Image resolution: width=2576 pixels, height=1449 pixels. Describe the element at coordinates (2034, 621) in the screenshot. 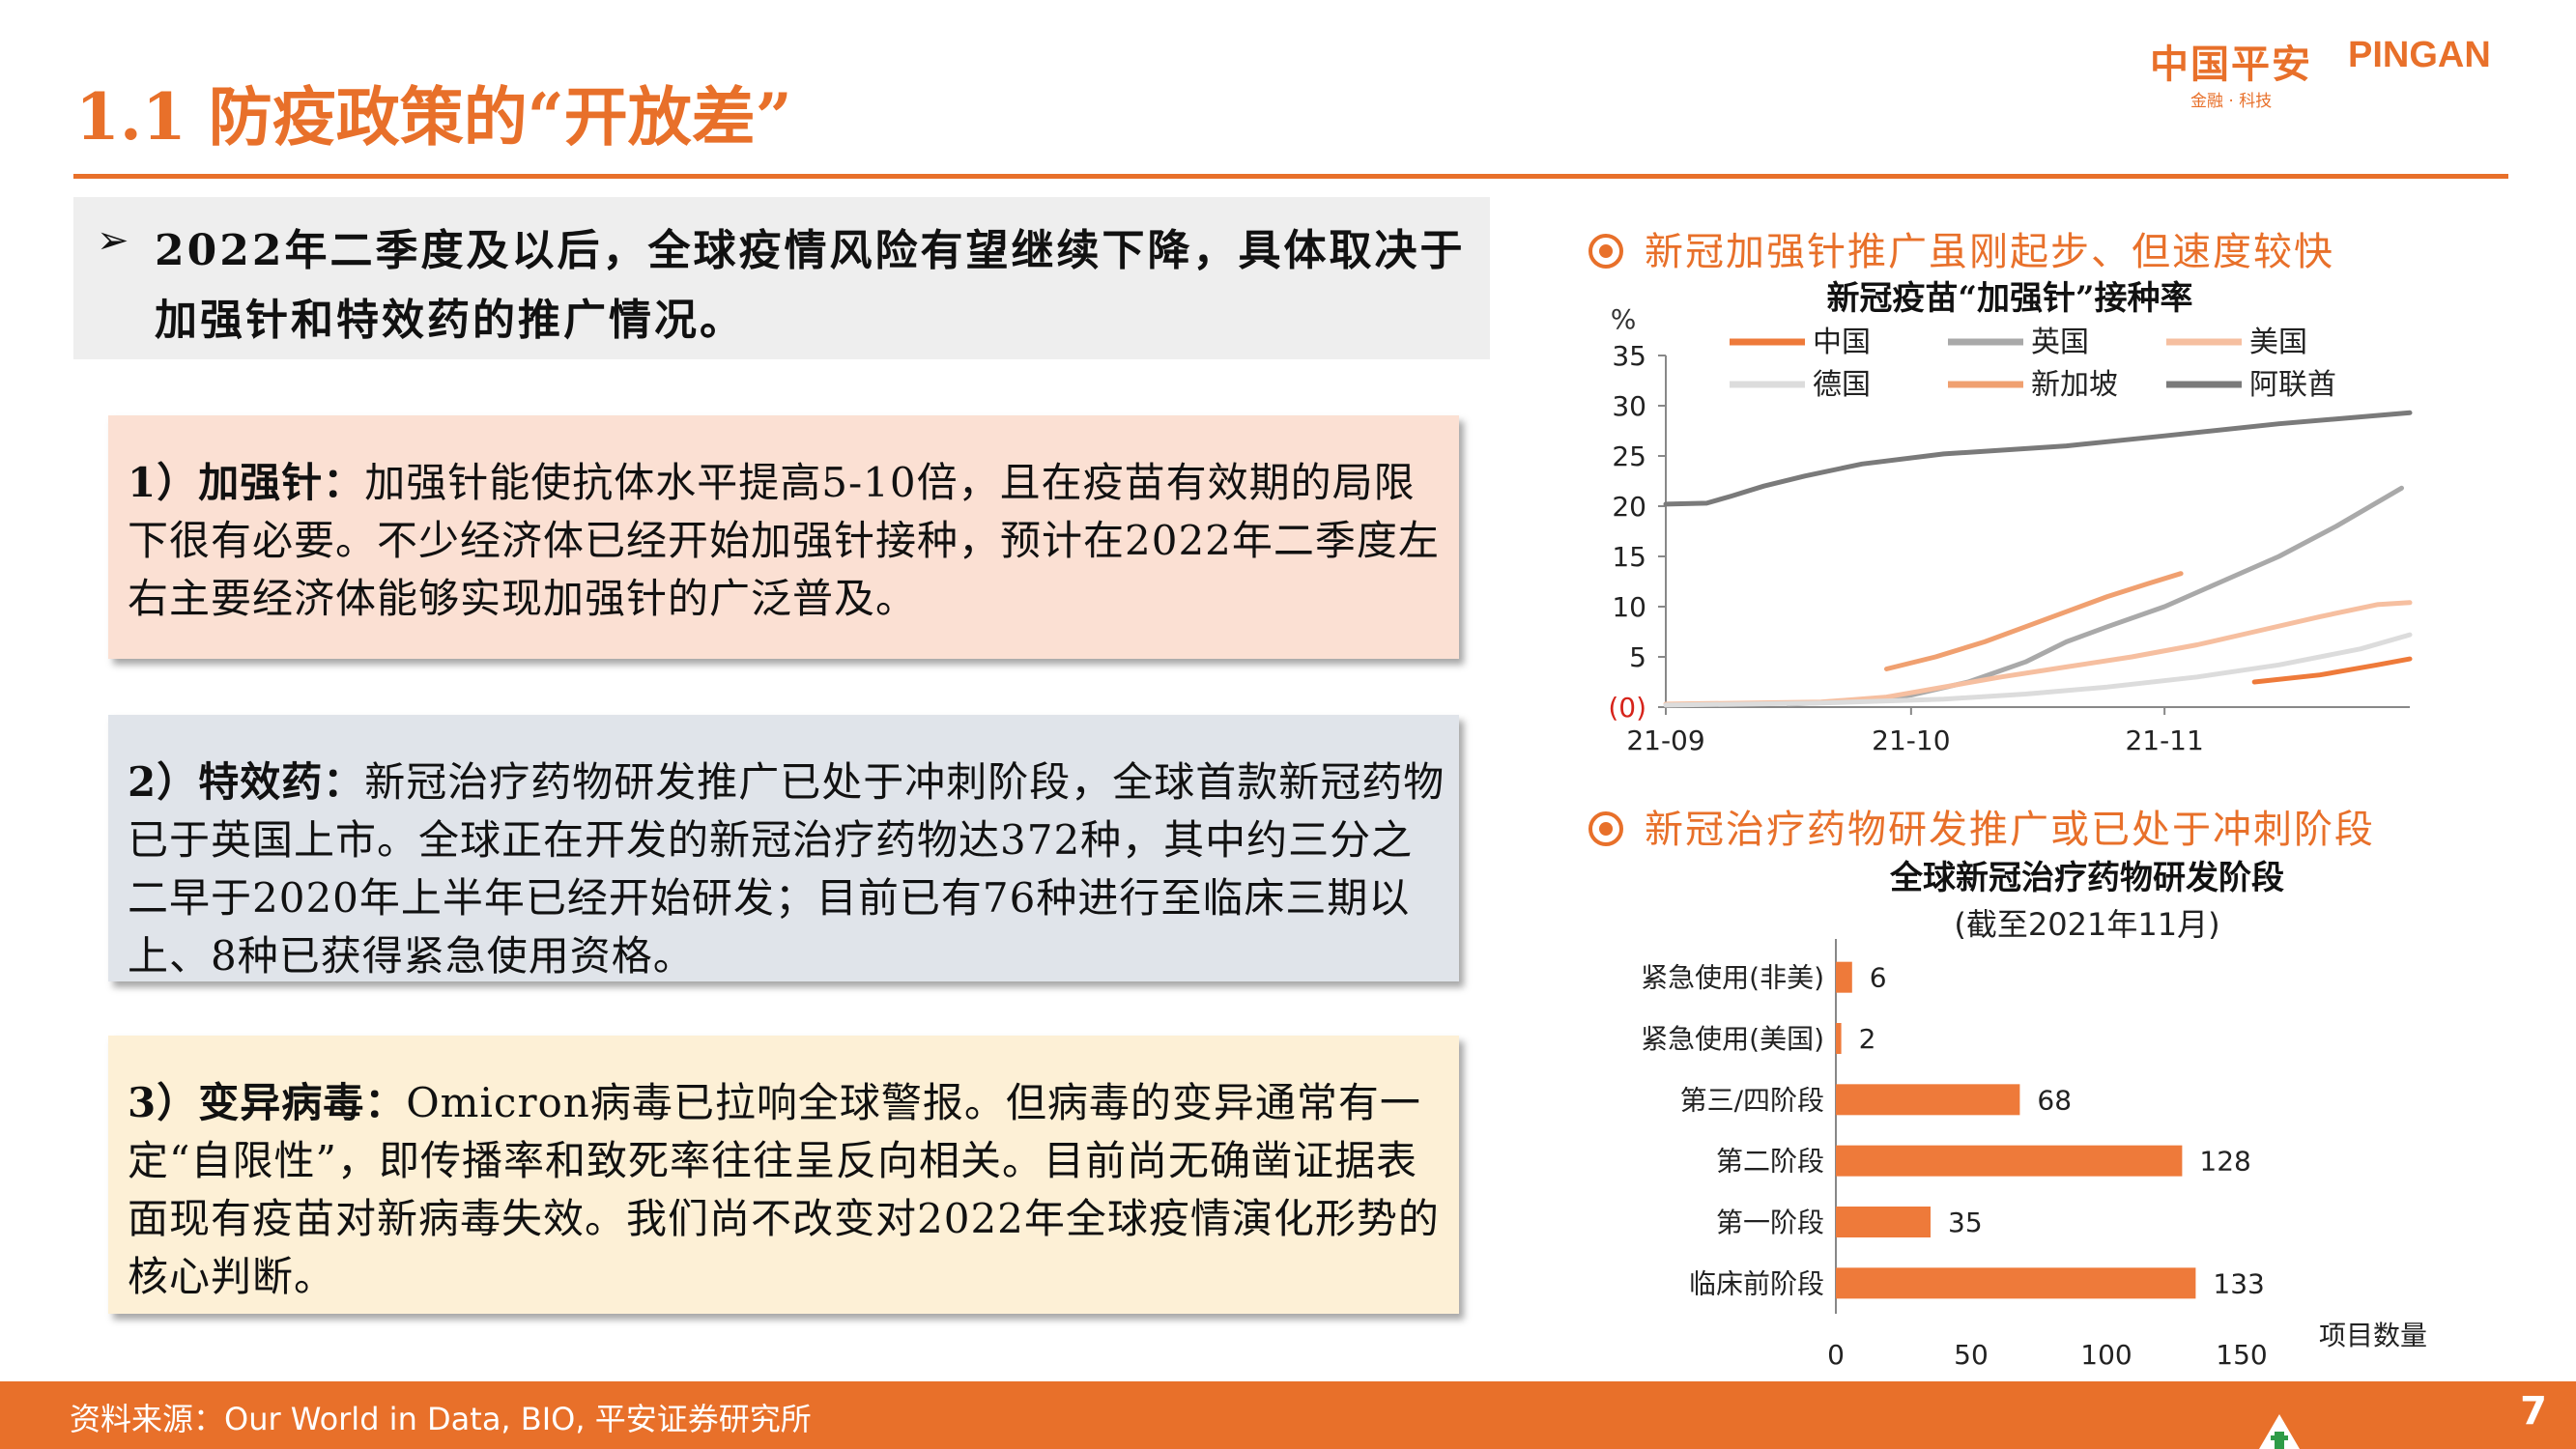

I see `series-line-新加坡` at that location.